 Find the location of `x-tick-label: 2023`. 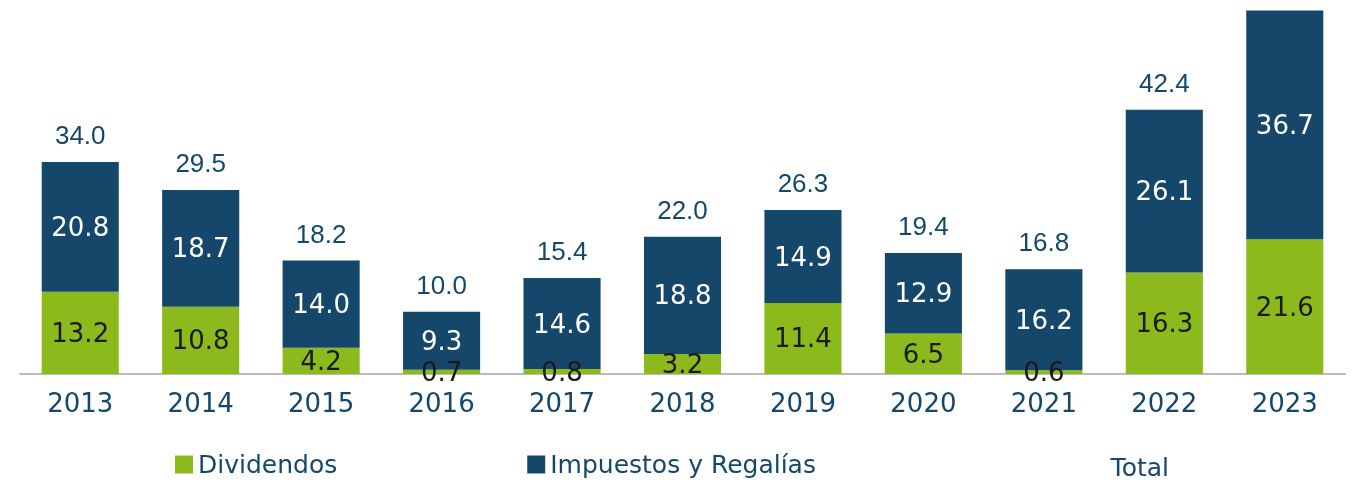

x-tick-label: 2023 is located at coordinates (1284, 403).